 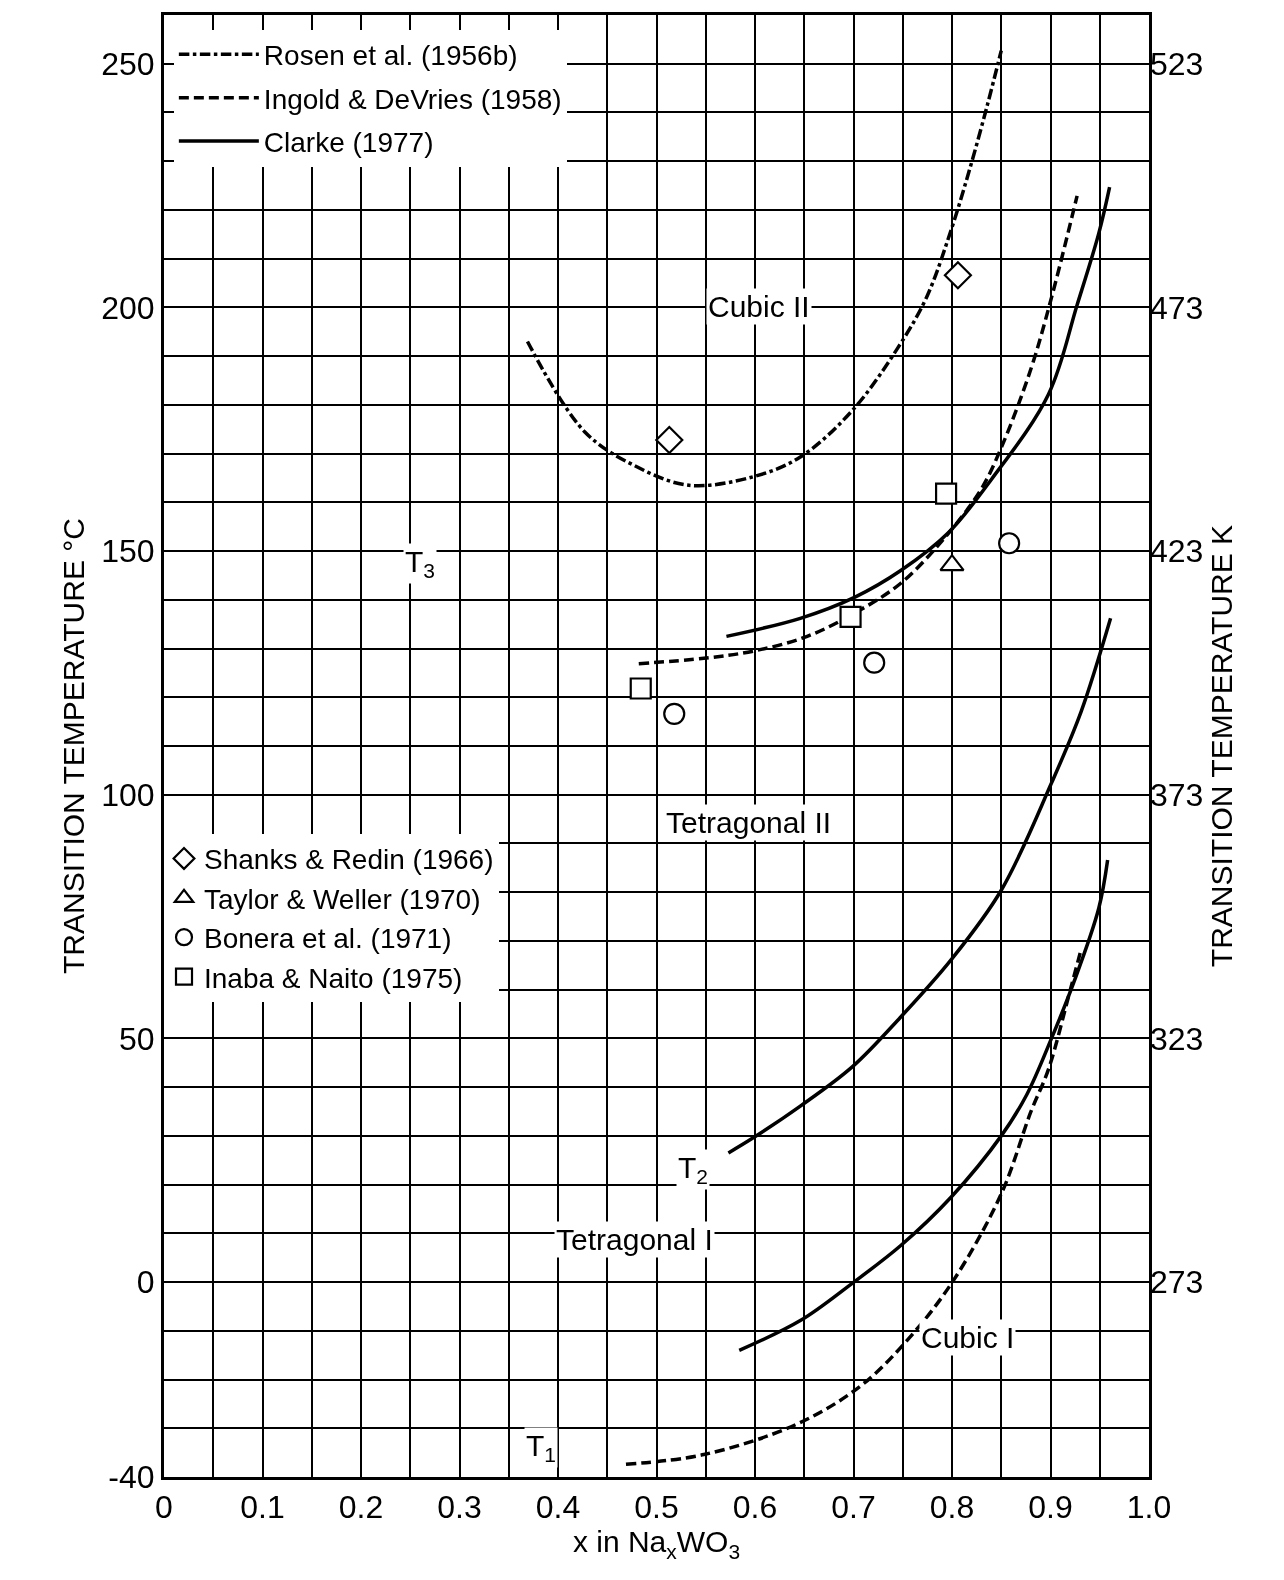 What do you see at coordinates (328, 939) in the screenshot?
I see `legend-label: Bonera et al. (1971)` at bounding box center [328, 939].